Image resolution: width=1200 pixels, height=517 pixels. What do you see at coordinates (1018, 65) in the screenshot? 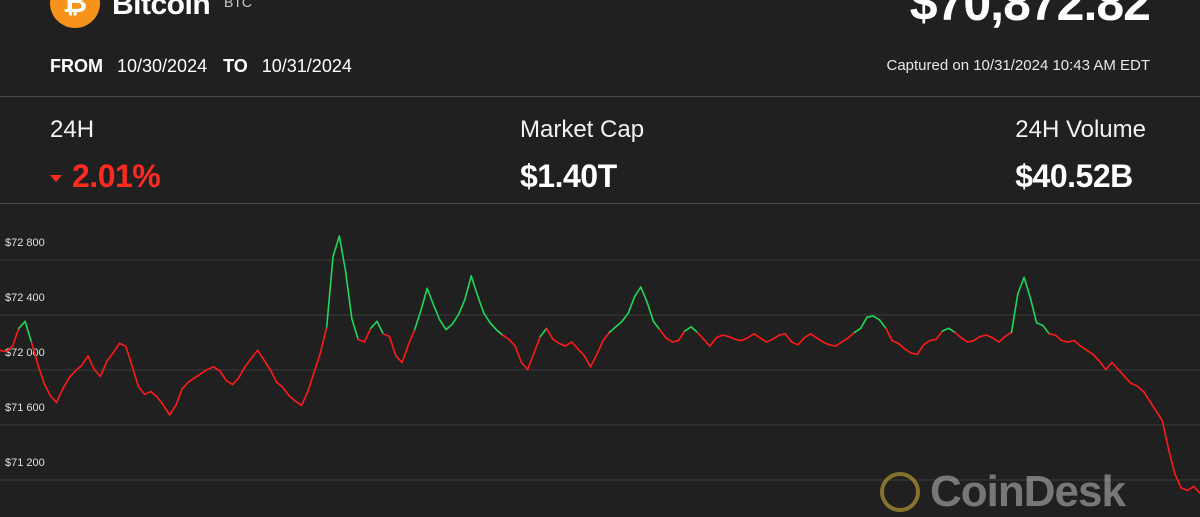
I see `captured-timestamp: Captured on 10/31/2024 10:43 AM EDT` at bounding box center [1018, 65].